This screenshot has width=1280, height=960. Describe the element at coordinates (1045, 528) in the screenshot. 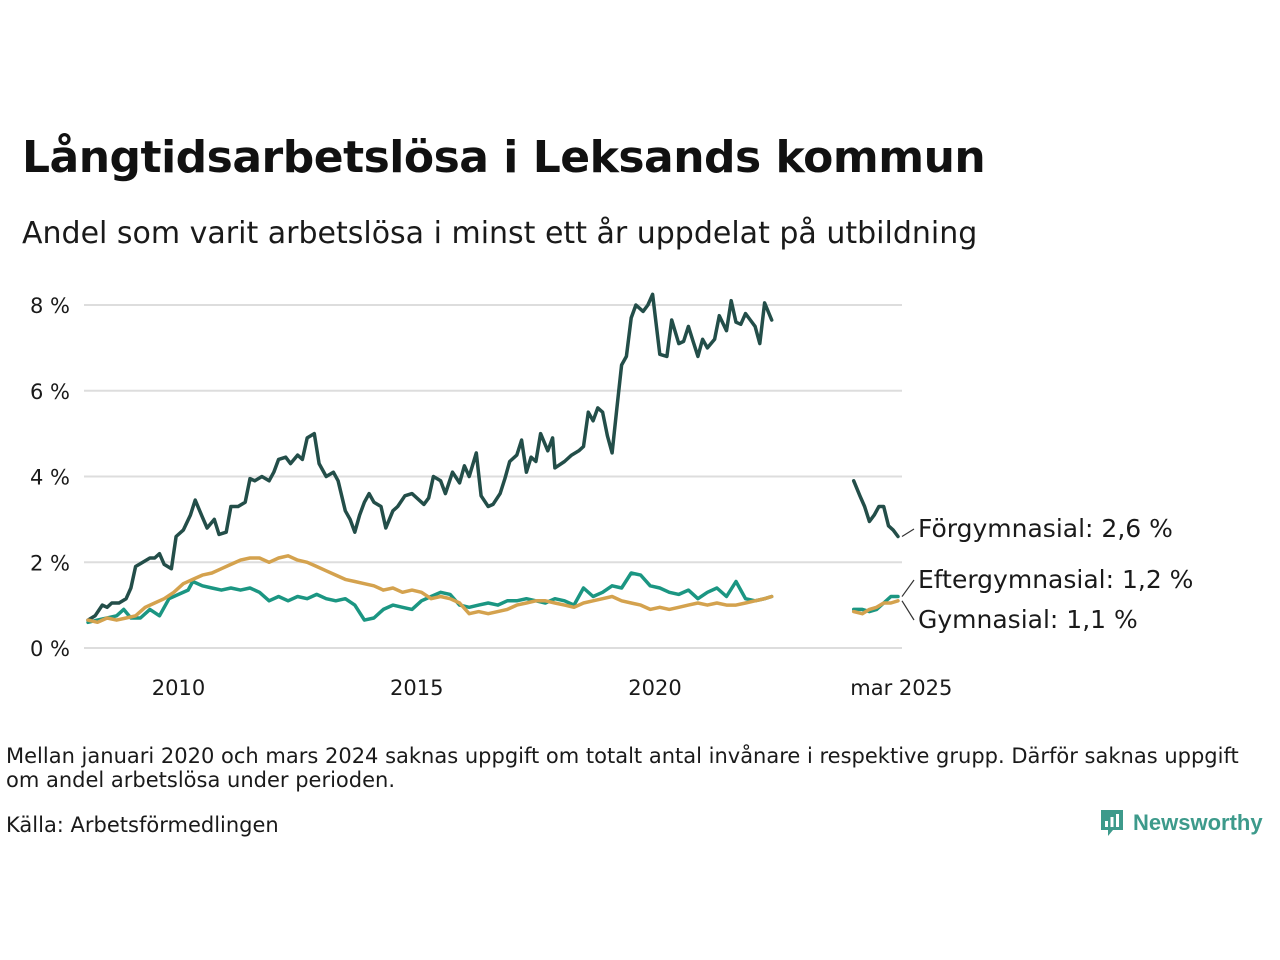

I see `series-end-label: Förgymnasial: 2,6 %` at that location.